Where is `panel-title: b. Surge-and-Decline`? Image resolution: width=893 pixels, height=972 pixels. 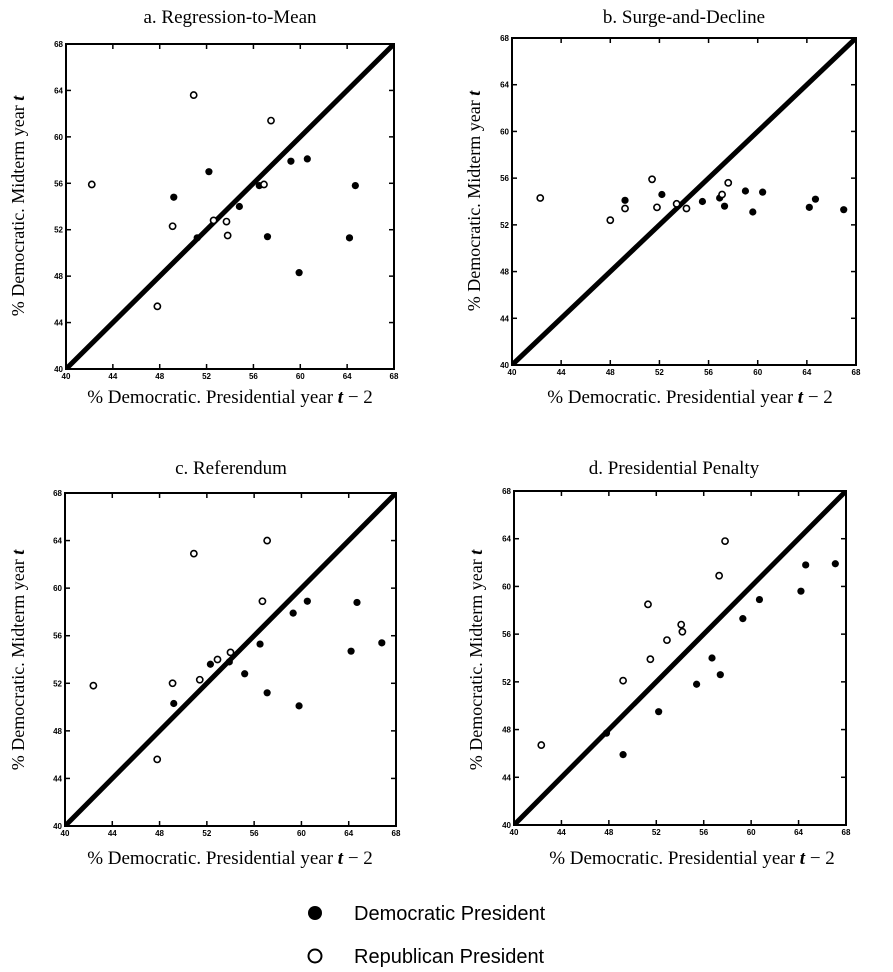
panel-title: b. Surge-and-Decline is located at coordinates (684, 17).